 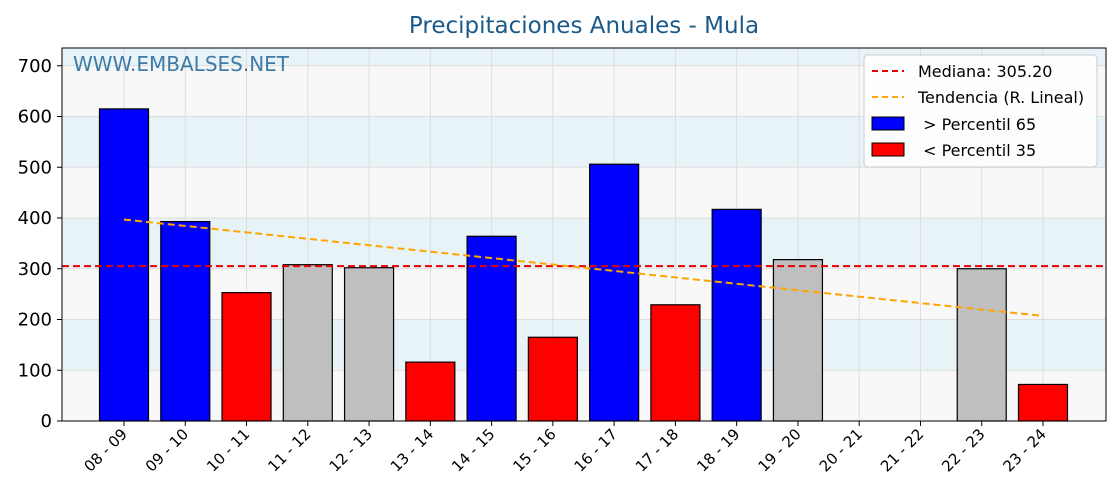 What do you see at coordinates (35, 218) in the screenshot?
I see `y-tick-label: 400` at bounding box center [35, 218].